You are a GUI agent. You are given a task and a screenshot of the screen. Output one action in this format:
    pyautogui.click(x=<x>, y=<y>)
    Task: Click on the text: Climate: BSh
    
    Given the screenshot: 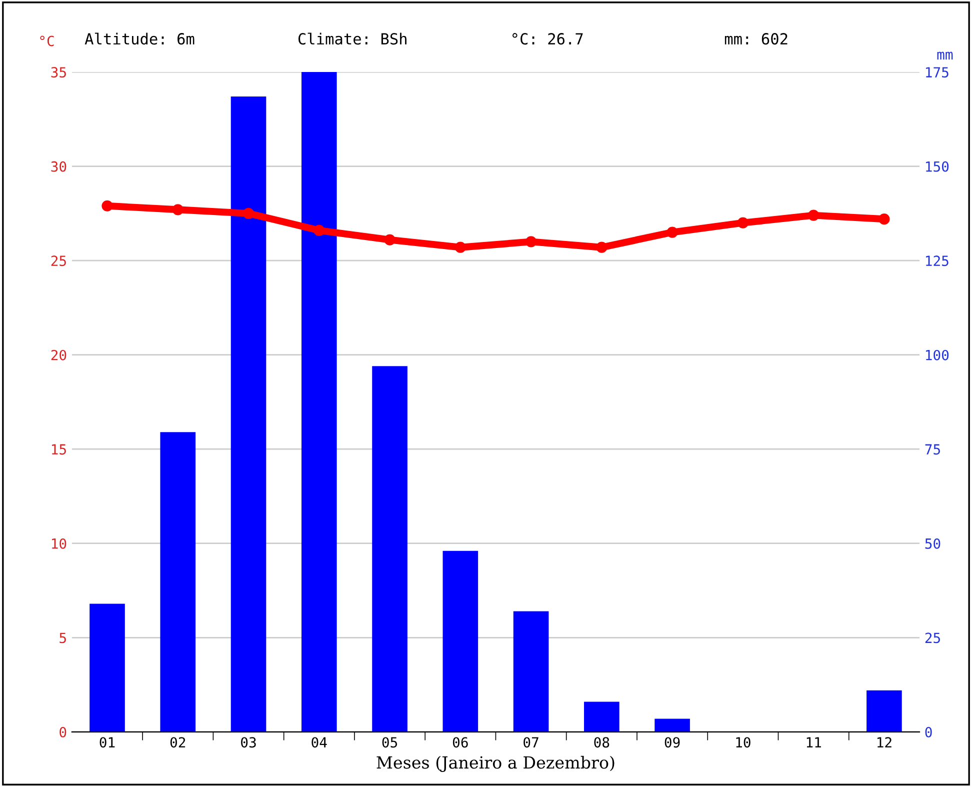 What is the action you would take?
    pyautogui.click(x=352, y=38)
    